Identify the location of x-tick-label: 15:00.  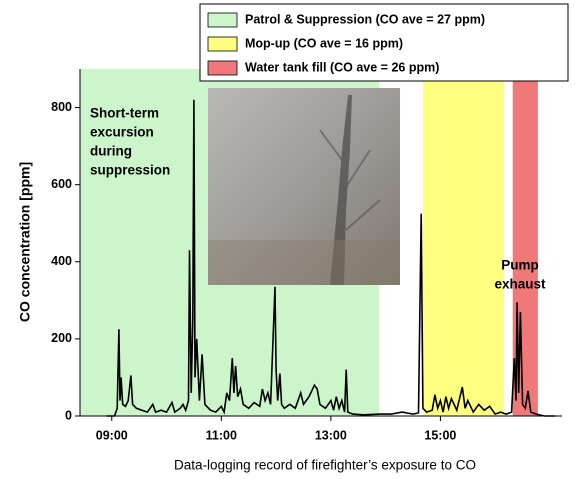
(440, 435).